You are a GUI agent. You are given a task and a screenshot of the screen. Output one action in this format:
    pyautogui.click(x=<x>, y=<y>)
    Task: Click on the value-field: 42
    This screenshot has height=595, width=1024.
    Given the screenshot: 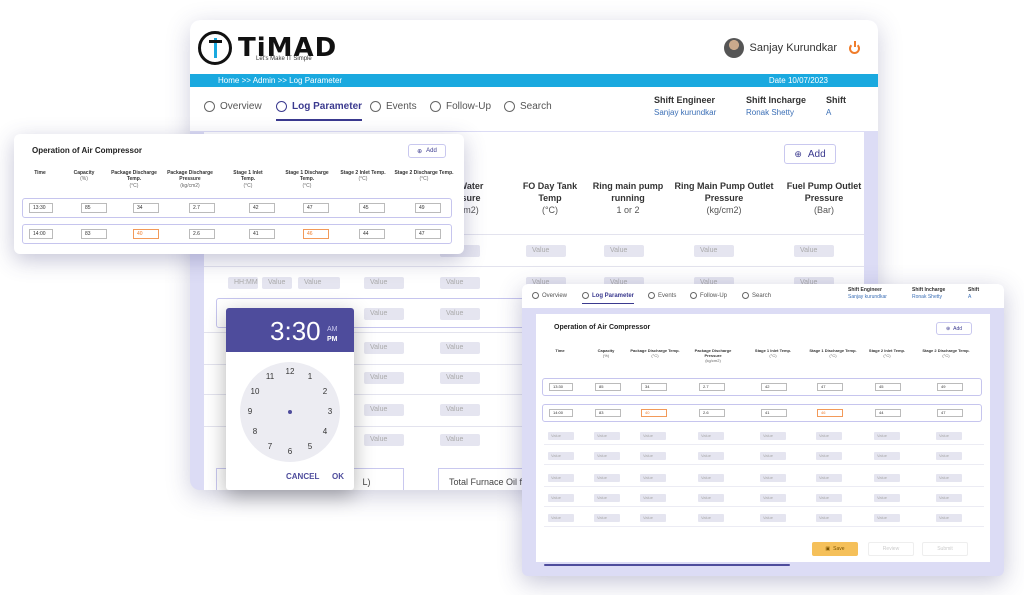 What is the action you would take?
    pyautogui.click(x=262, y=208)
    